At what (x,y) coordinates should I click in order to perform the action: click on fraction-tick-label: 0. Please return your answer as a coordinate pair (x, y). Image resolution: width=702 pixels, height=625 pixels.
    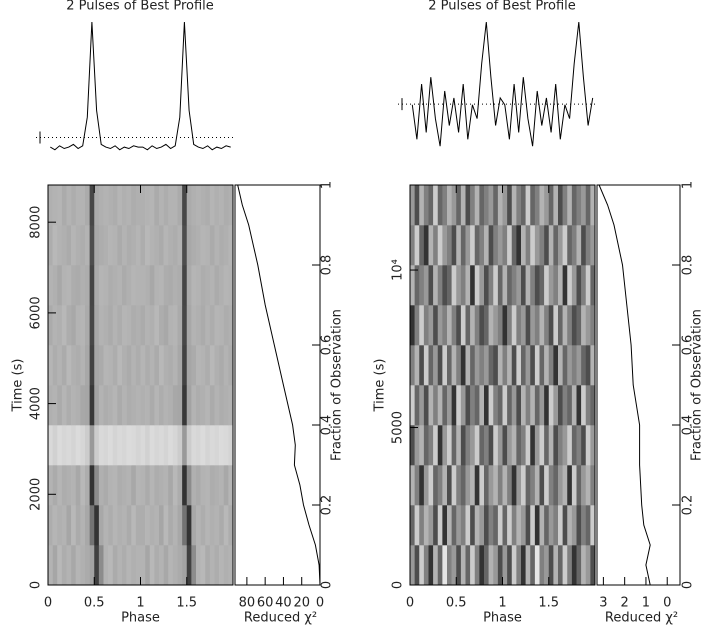
    Looking at the image, I should click on (327, 585).